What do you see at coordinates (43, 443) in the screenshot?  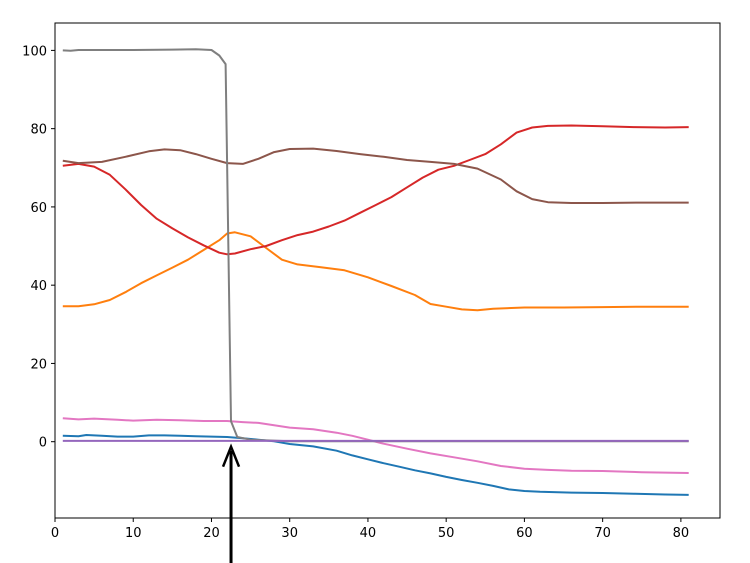 I see `y-tick-label: 0` at bounding box center [43, 443].